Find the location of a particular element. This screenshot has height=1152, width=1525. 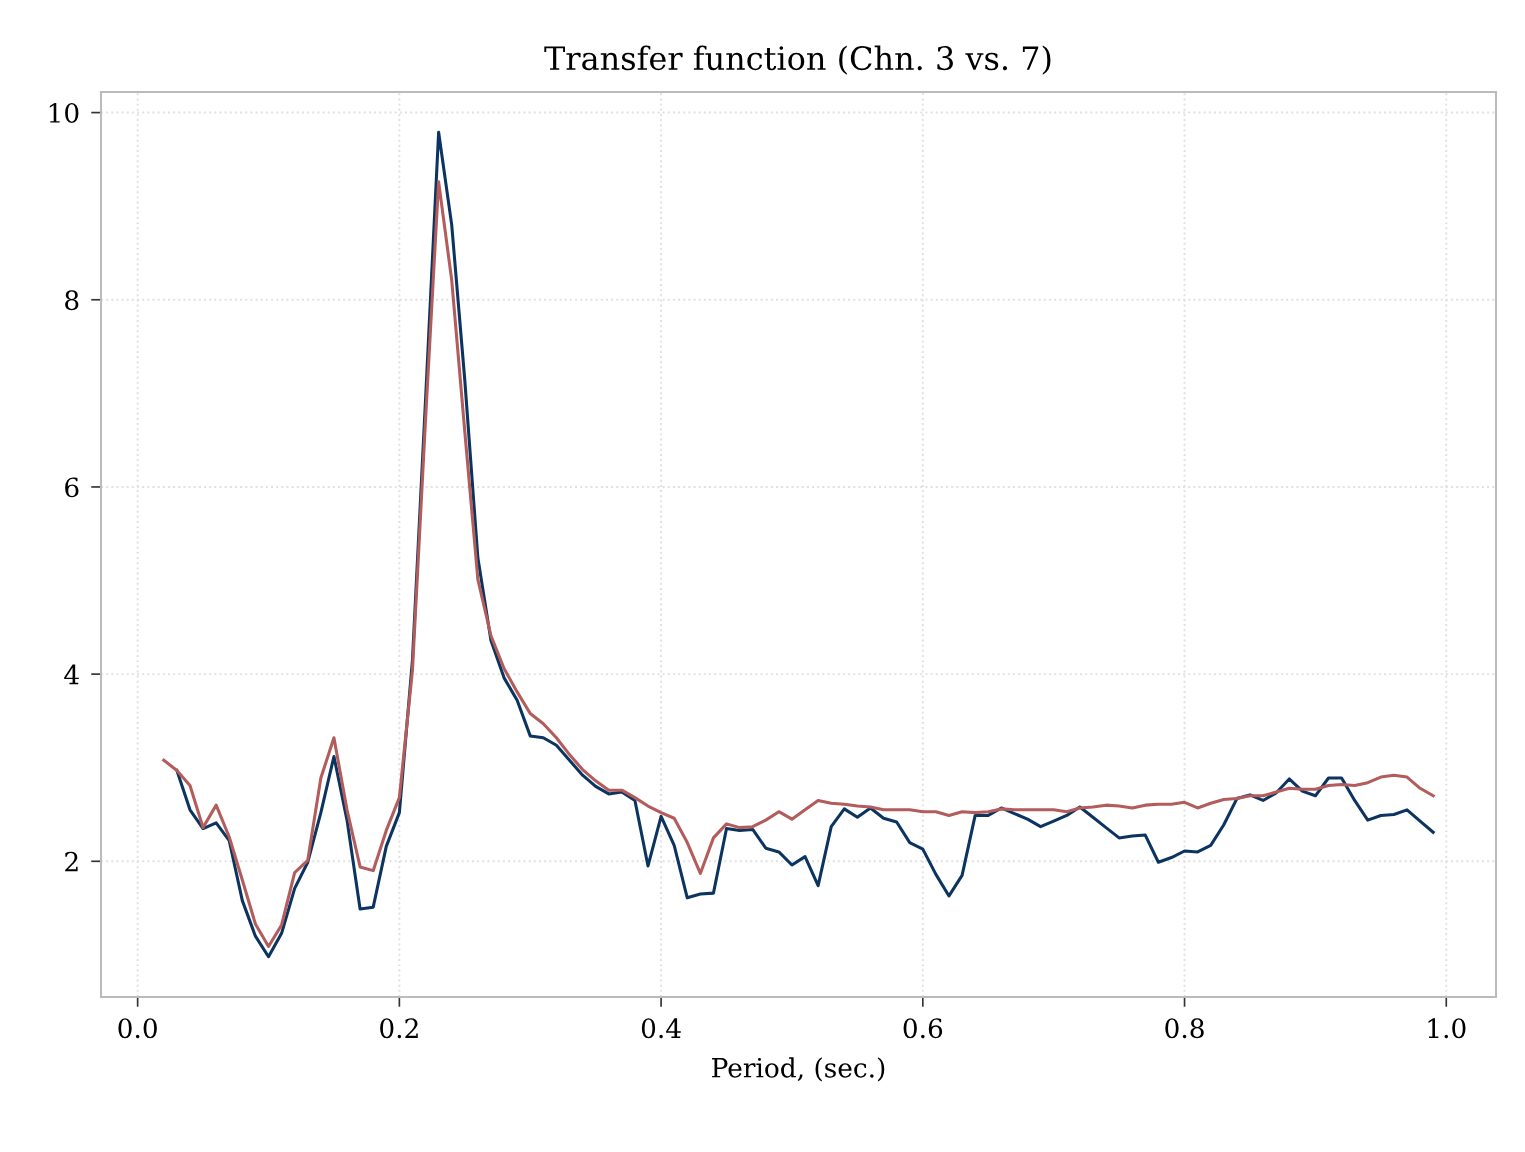

x-tick-label: 0.6 is located at coordinates (923, 1028).